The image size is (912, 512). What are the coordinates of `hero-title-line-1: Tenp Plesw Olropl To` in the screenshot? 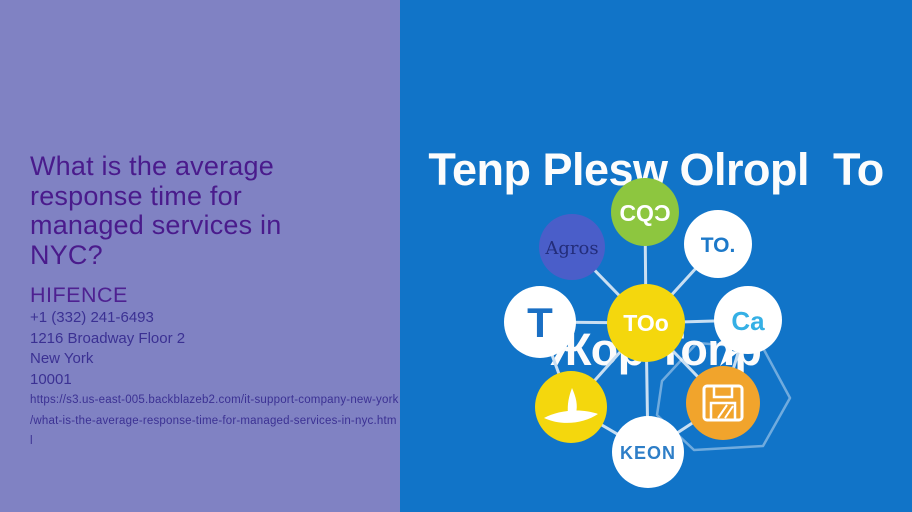 It's located at (656, 169).